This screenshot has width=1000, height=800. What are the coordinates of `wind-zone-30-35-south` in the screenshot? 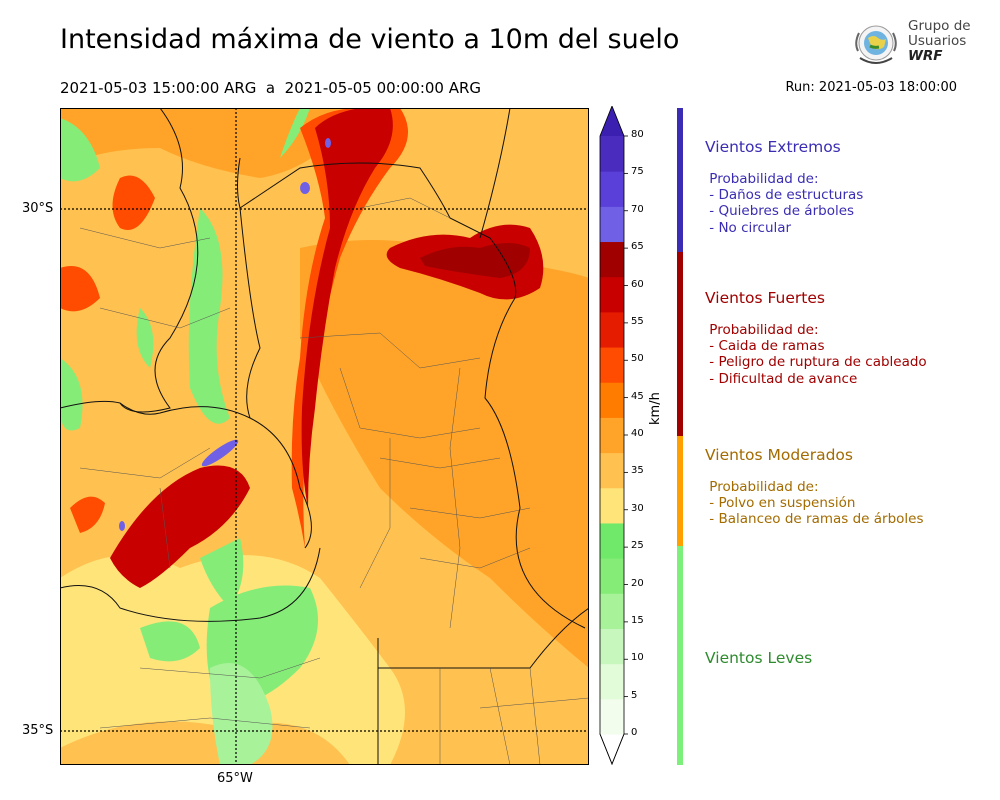 It's located at (205, 743).